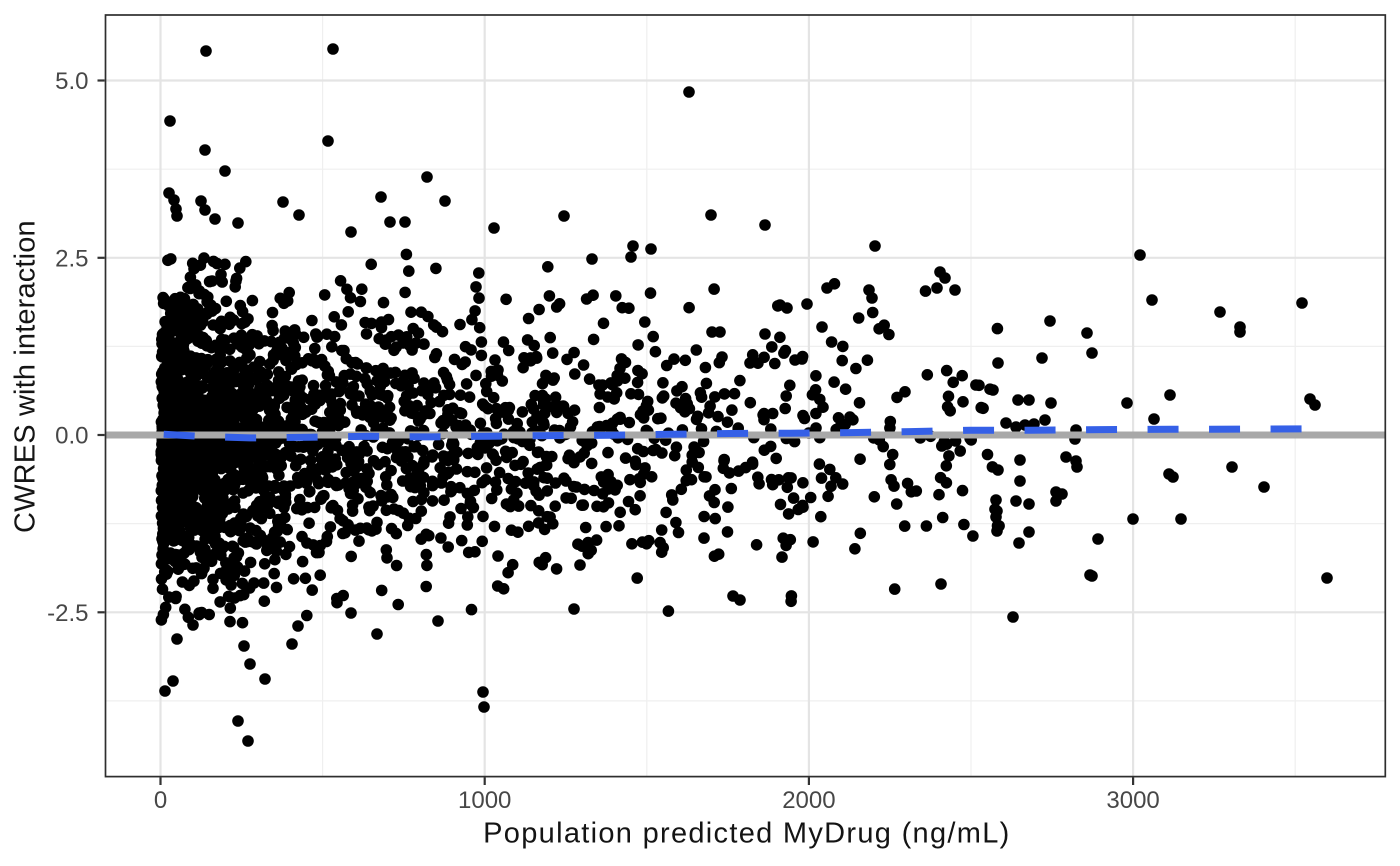 Image resolution: width=1400 pixels, height=866 pixels. I want to click on svg-text: -2.5, so click(67, 613).